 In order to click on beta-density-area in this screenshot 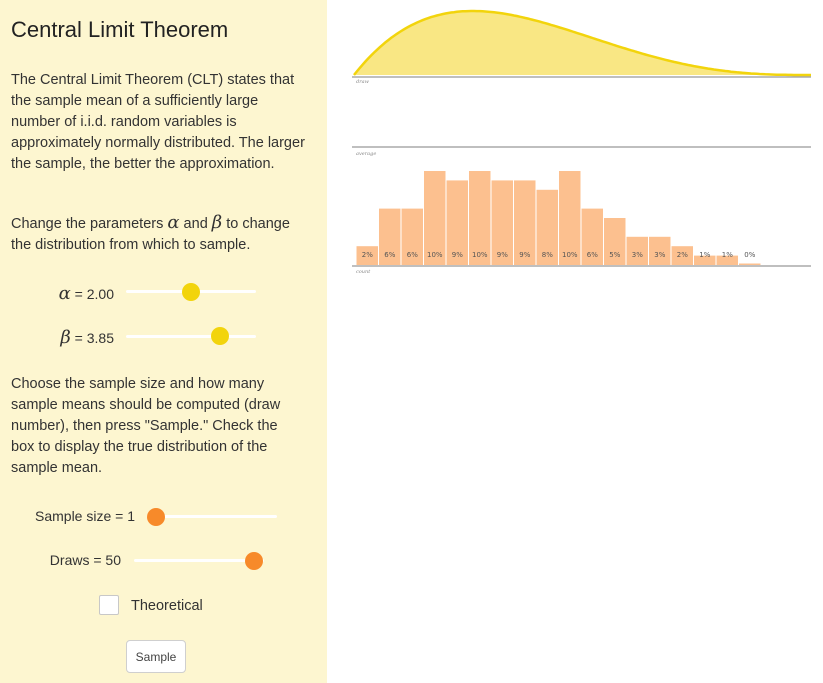, I will do `click(582, 43)`.